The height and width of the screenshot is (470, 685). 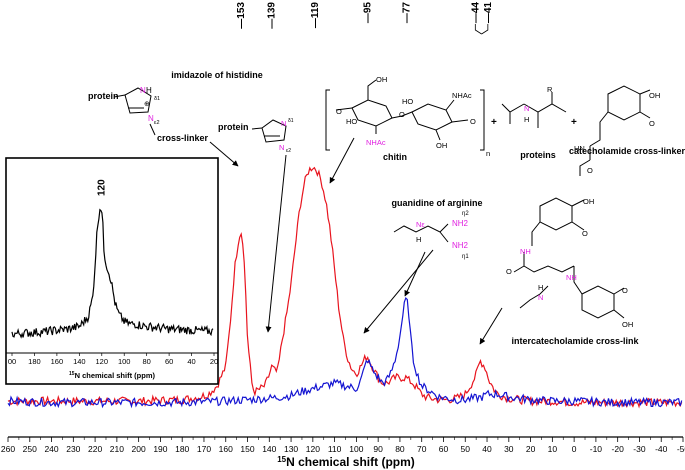 What do you see at coordinates (57, 361) in the screenshot?
I see `inset-tick-label: 160` at bounding box center [57, 361].